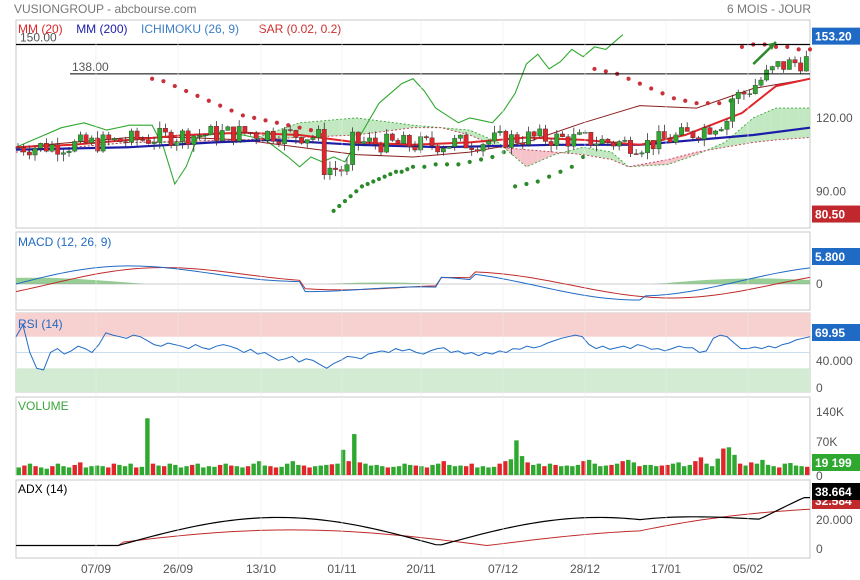  What do you see at coordinates (769, 9) in the screenshot?
I see `period-label: 6 MOIS - JOUR` at bounding box center [769, 9].